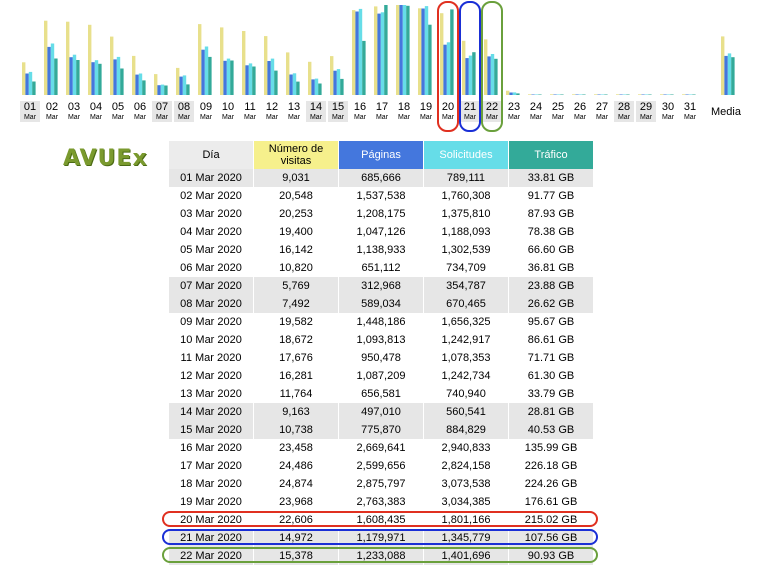 The height and width of the screenshot is (570, 765). I want to click on tick-label-29: 29 Mar, so click(646, 111).